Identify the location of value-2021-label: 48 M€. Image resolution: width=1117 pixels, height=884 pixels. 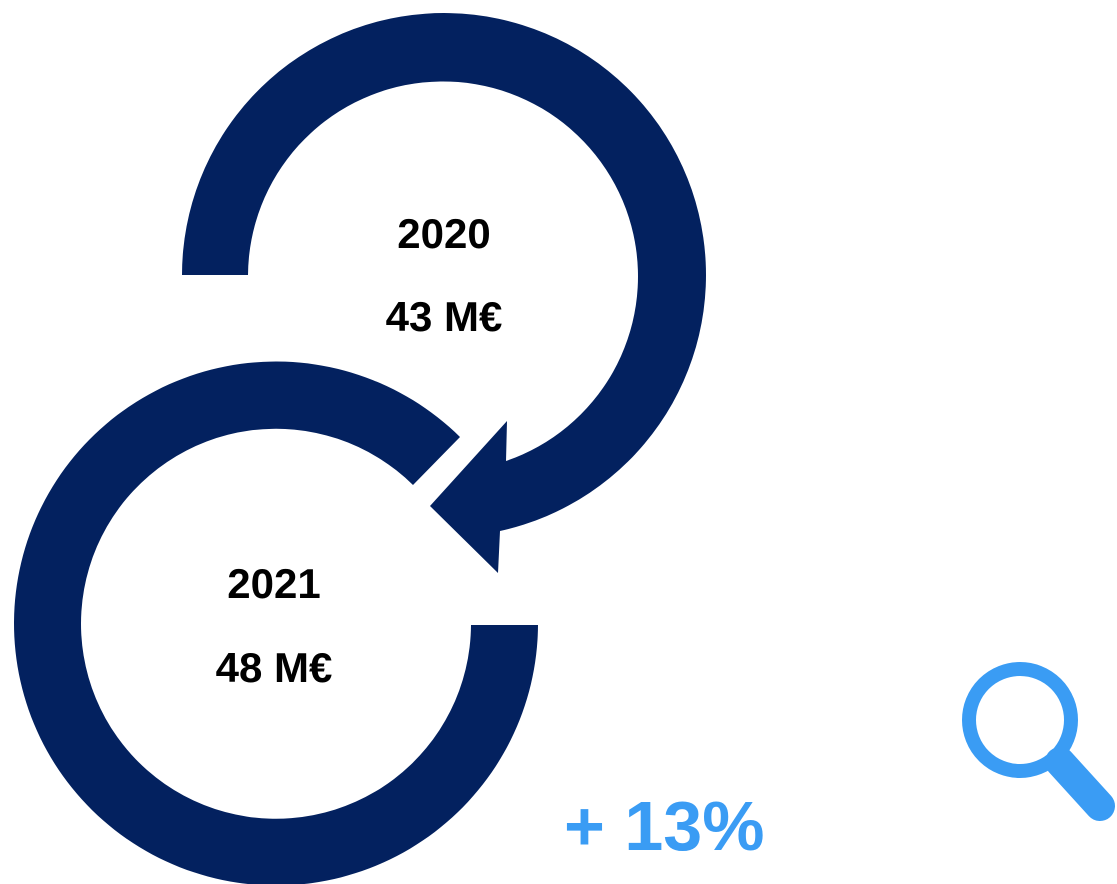
(274, 667).